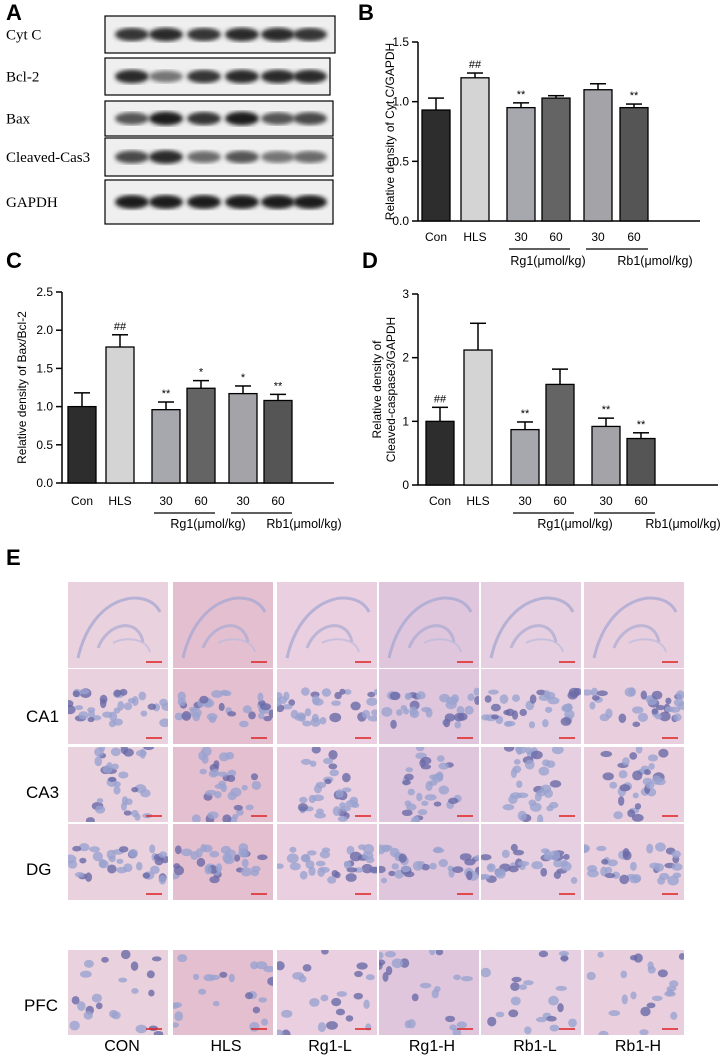  Describe the element at coordinates (478, 417) in the screenshot. I see `bar` at that location.